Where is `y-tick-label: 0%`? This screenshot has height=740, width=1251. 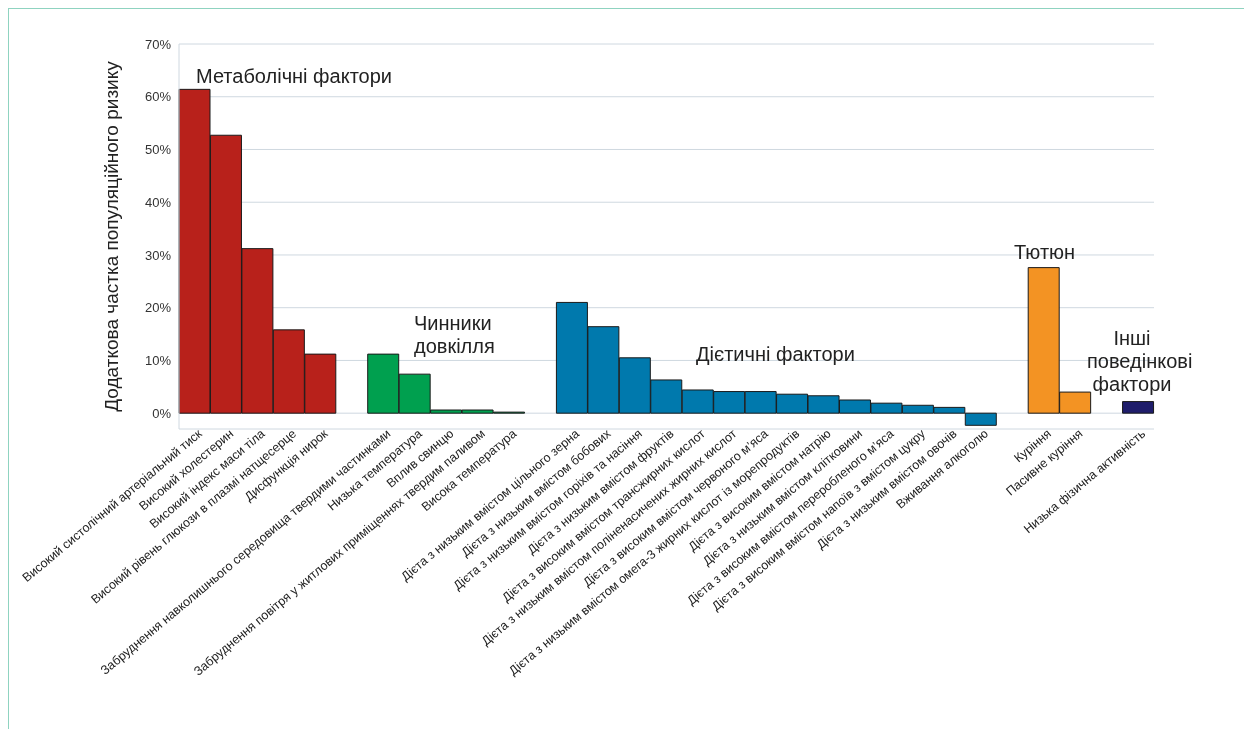
y-tick-label: 0% is located at coordinates (162, 413).